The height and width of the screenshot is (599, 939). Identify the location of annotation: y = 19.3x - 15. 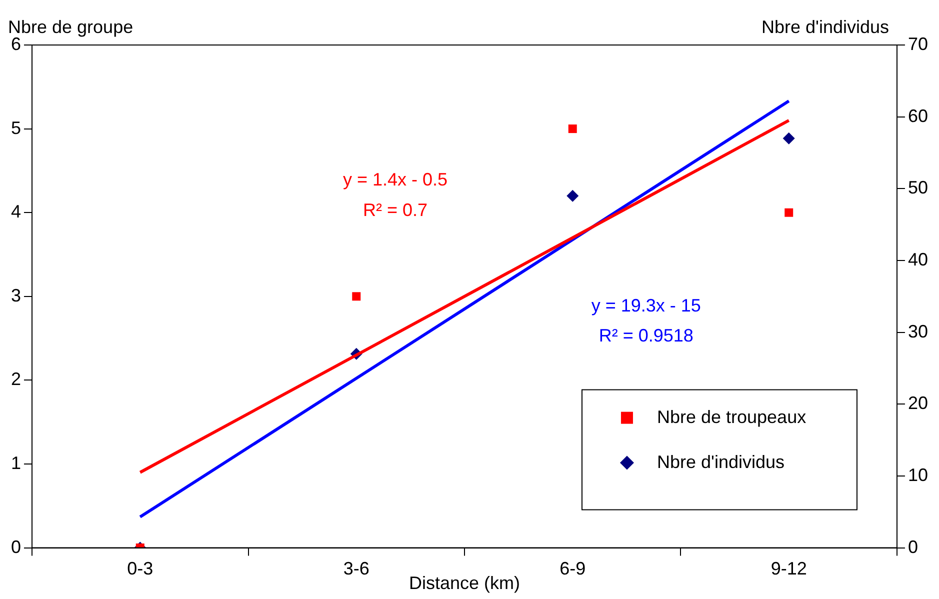
(646, 305).